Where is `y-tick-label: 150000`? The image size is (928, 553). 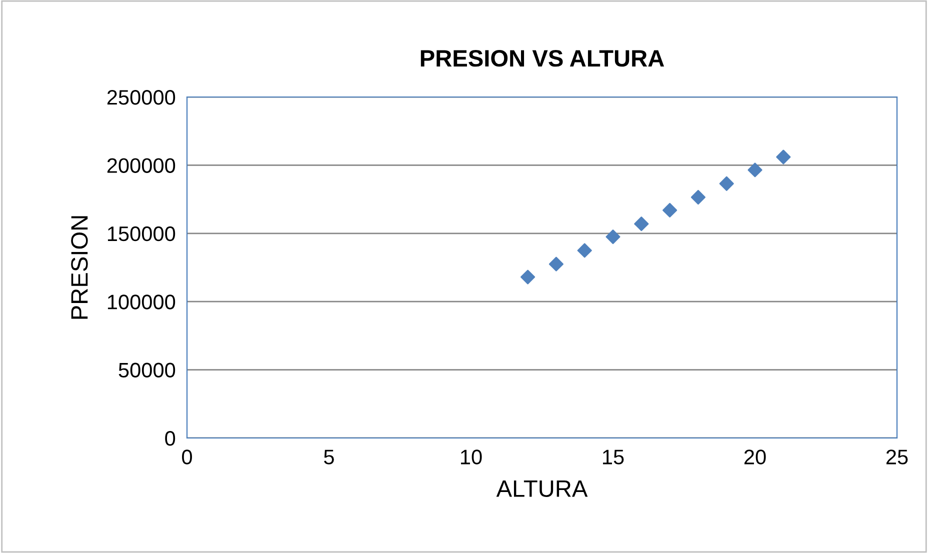
y-tick-label: 150000 is located at coordinates (142, 234).